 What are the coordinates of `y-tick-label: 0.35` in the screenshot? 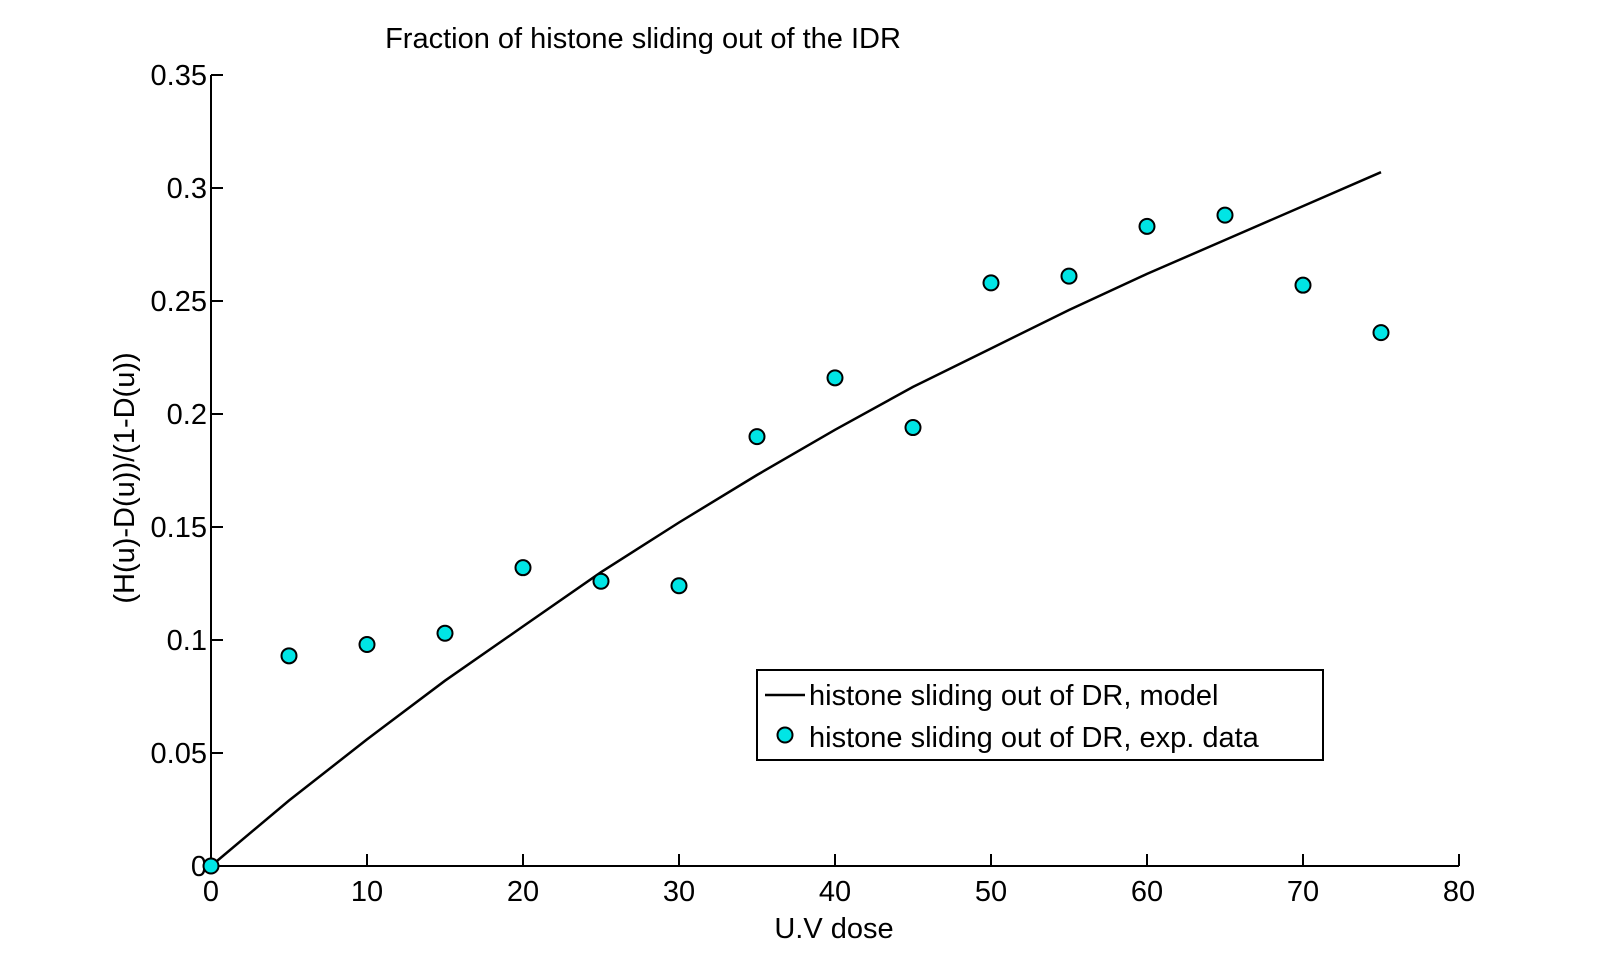 It's located at (179, 76).